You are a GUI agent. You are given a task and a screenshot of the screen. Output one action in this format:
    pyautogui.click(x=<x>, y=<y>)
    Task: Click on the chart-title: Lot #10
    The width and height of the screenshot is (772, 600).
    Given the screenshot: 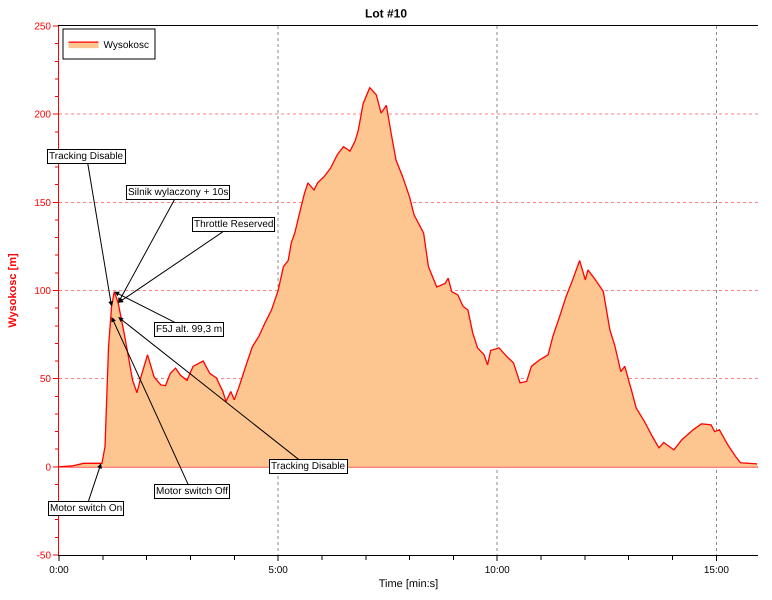 What is the action you would take?
    pyautogui.click(x=386, y=13)
    